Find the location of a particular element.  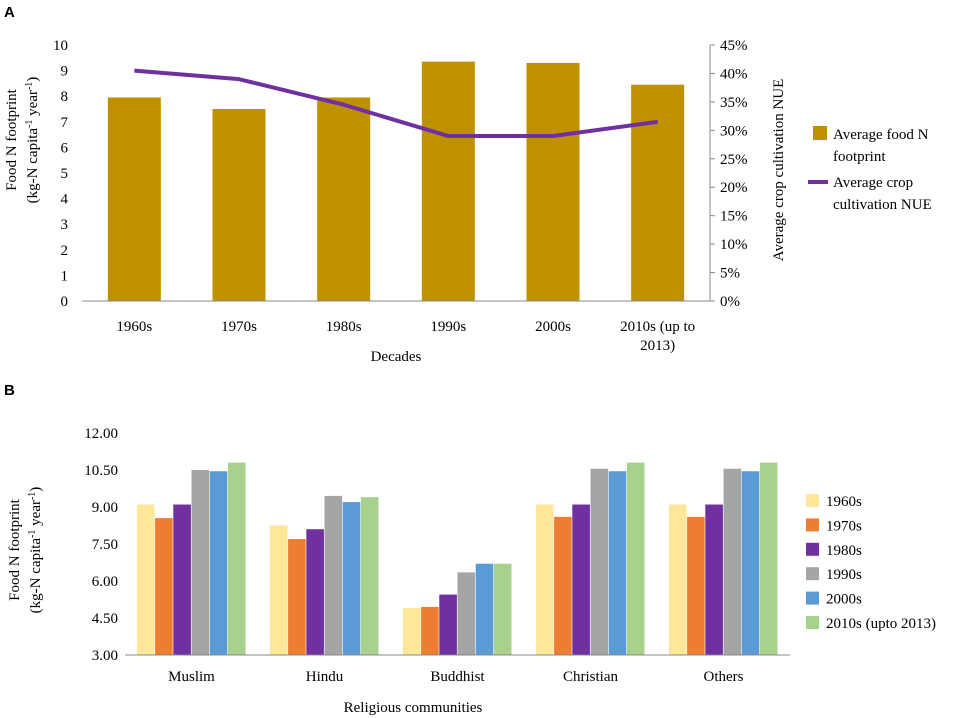

bar-others-2000s is located at coordinates (750, 563).